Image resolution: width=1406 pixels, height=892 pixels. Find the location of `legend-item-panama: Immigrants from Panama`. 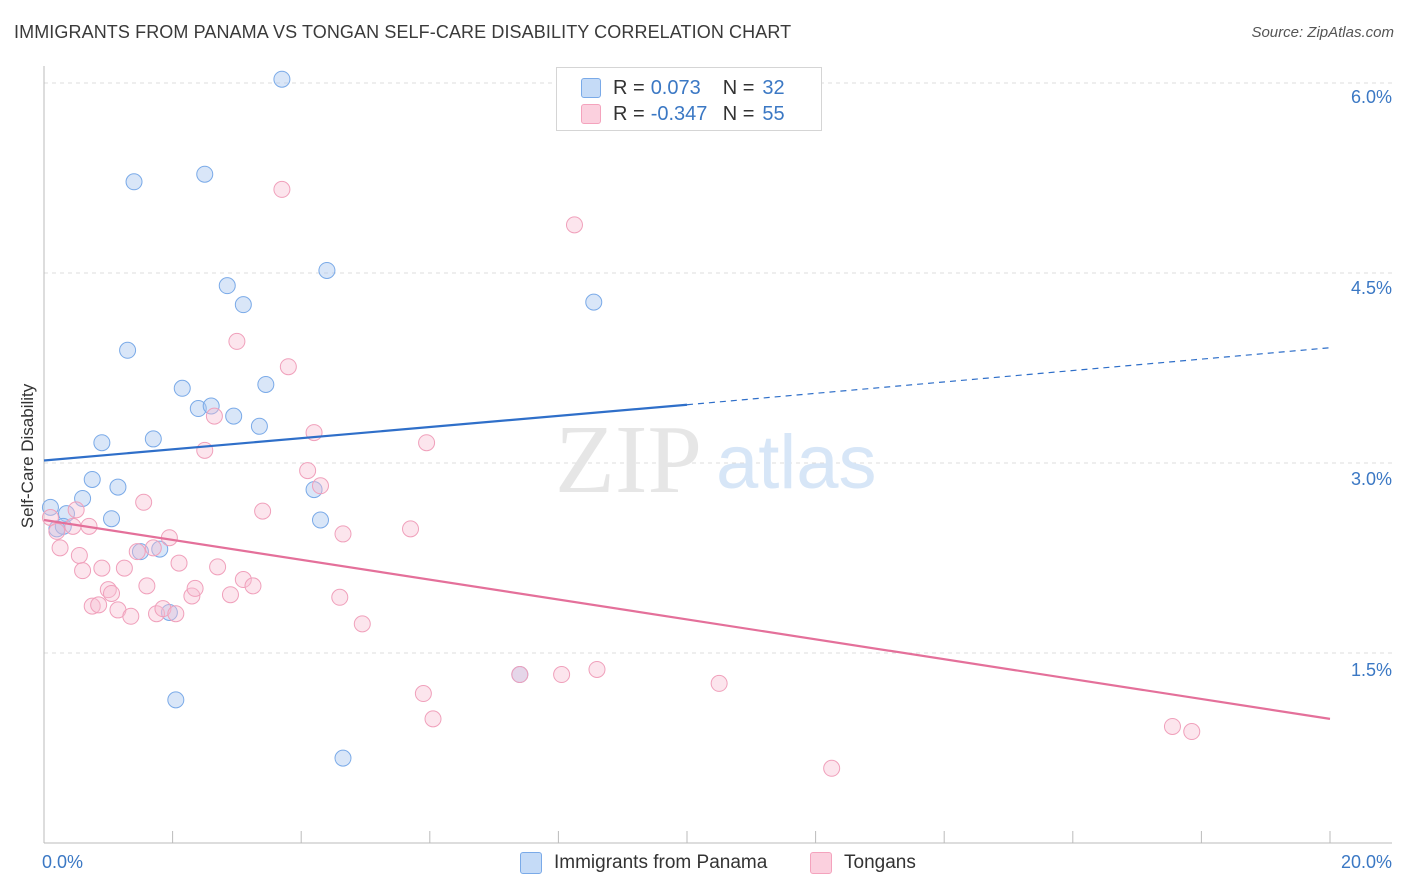

legend-item-panama: Immigrants from Panama is located at coordinates (643, 863).